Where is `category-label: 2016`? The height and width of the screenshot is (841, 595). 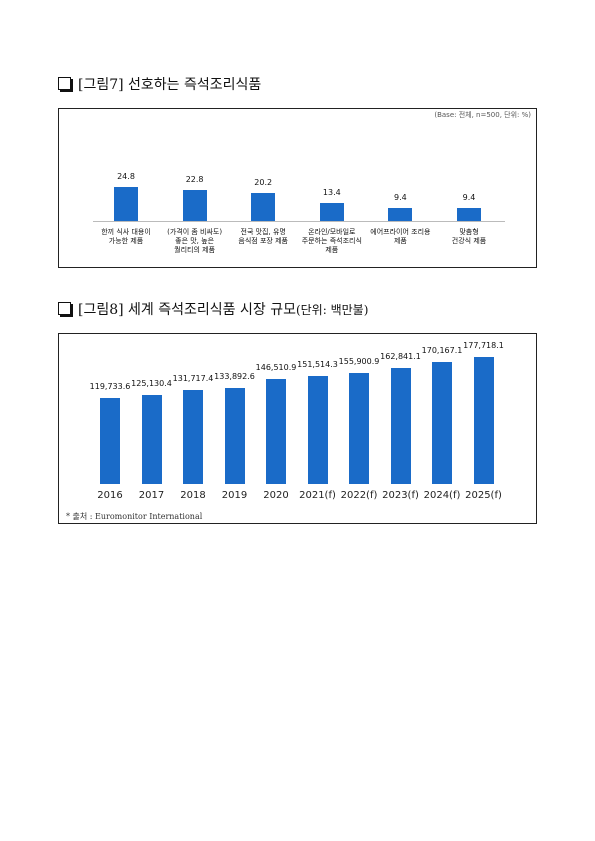 category-label: 2016 is located at coordinates (110, 495).